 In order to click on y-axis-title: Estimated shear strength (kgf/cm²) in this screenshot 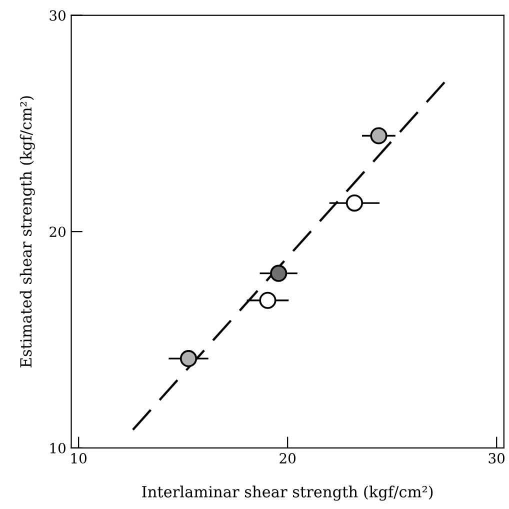, I will do `click(27, 232)`.